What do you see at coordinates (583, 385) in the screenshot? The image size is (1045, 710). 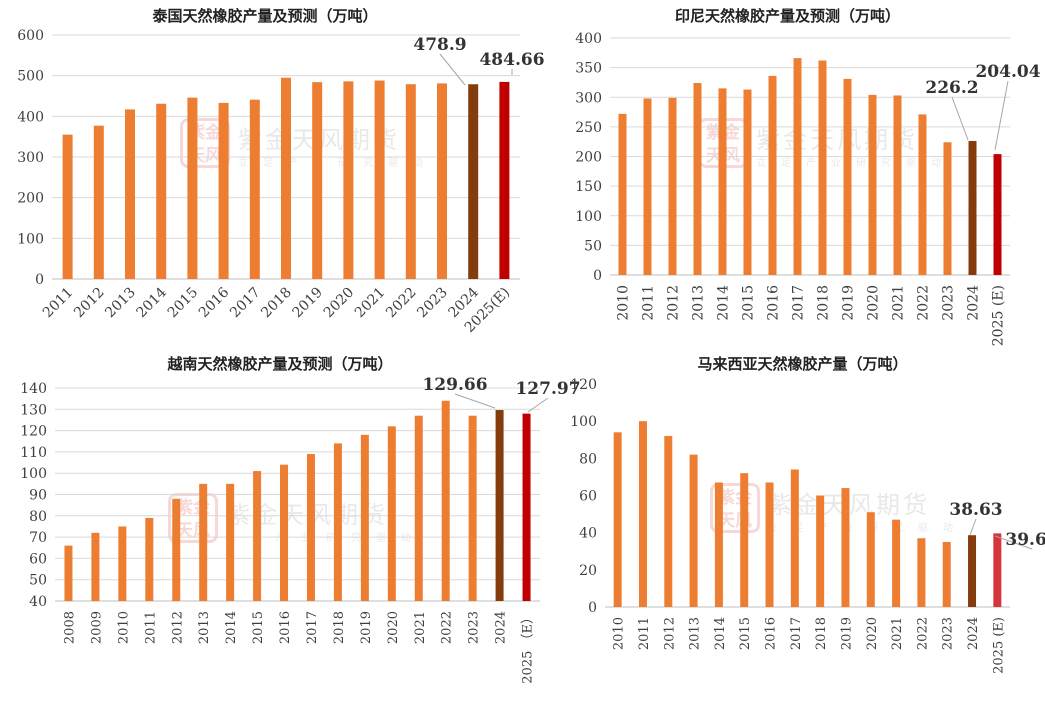 I see `y-tick-label: 120` at bounding box center [583, 385].